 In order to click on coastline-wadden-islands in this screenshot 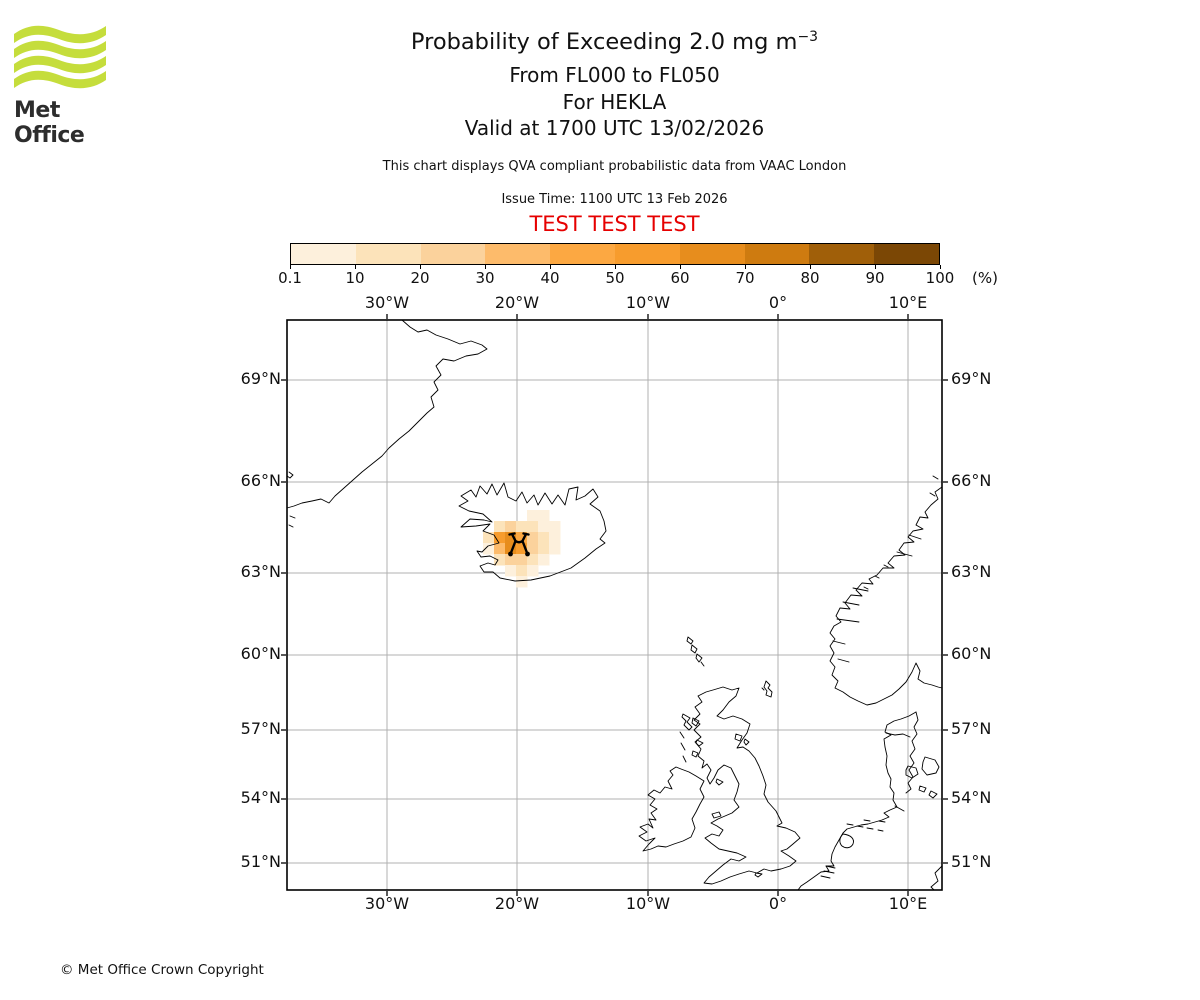, I will do `click(875, 818)`.